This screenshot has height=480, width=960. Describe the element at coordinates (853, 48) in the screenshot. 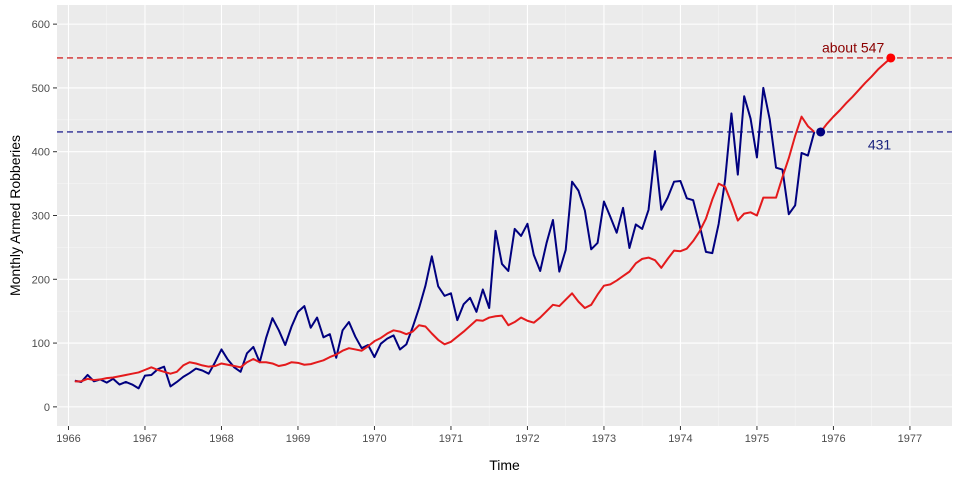

I see `annotation-forecast-value: about 547` at that location.